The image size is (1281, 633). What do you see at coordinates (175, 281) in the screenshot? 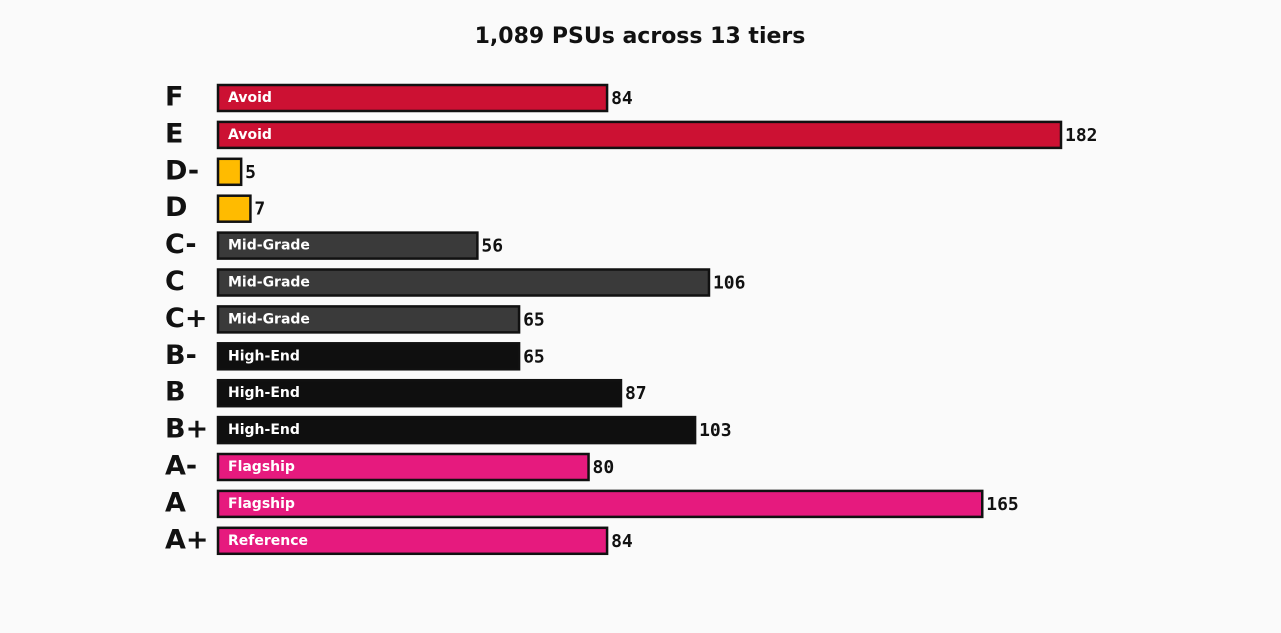
I see `category-label: C` at bounding box center [175, 281].